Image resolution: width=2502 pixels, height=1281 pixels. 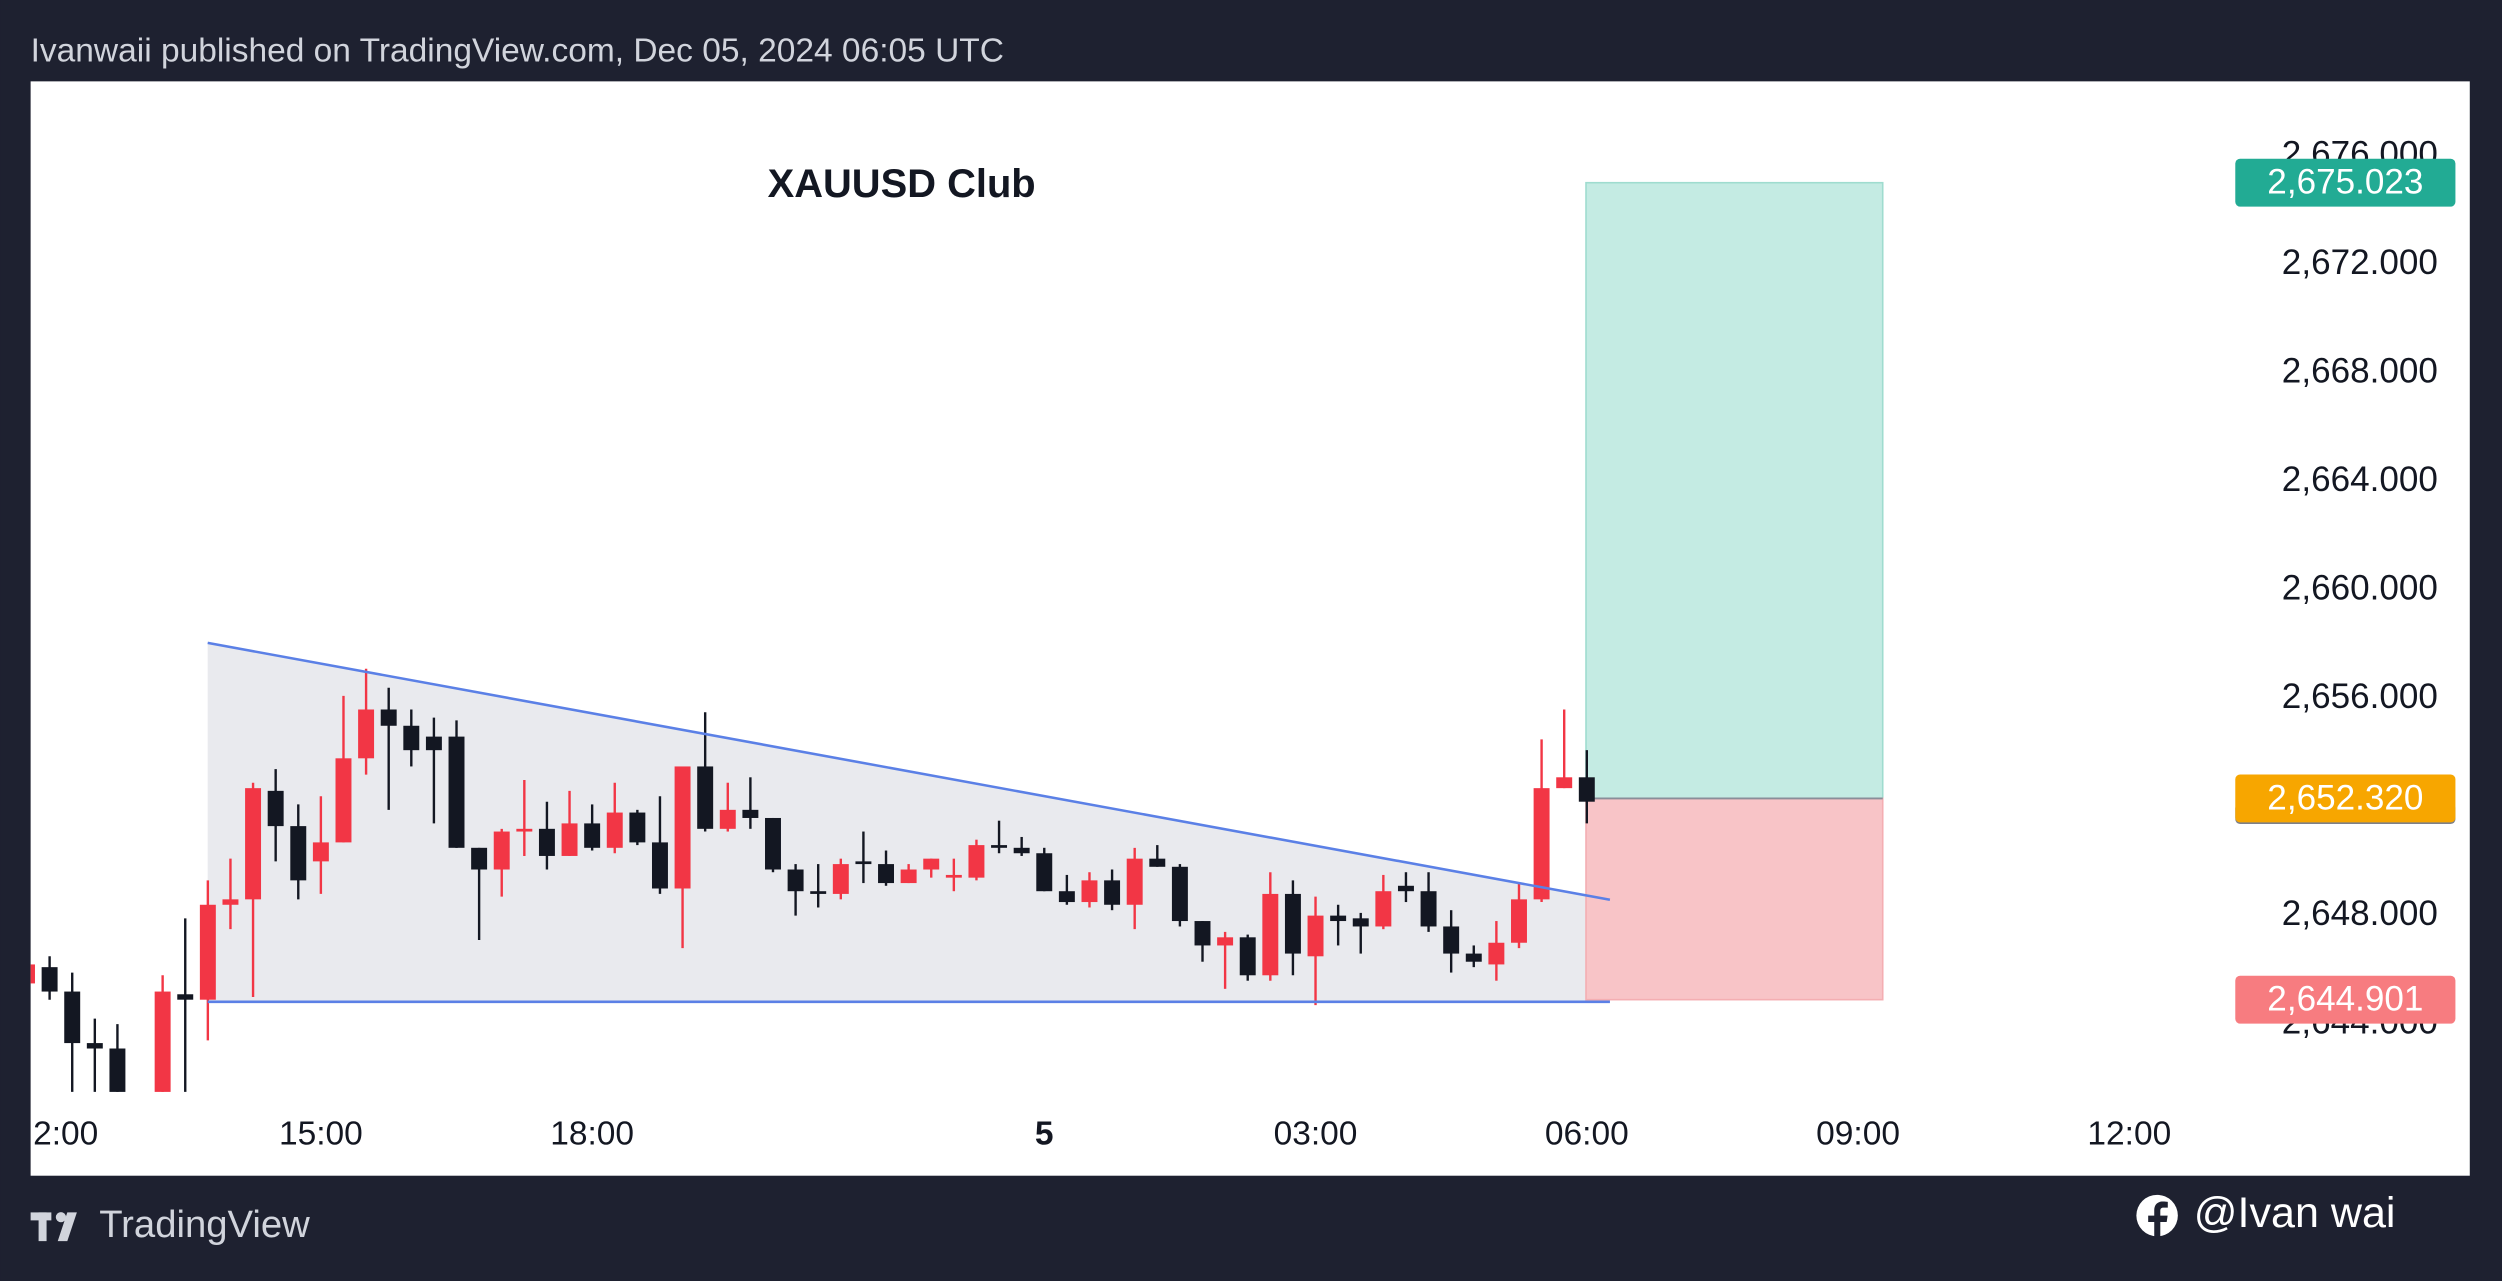 I want to click on y-tick-label: 2,660.000, so click(x=2360, y=587).